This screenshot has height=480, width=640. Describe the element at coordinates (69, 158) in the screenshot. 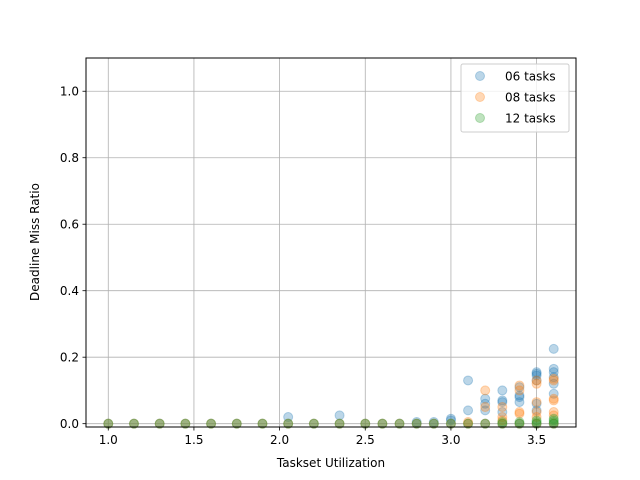

I see `y-tick-label: 0.8` at that location.